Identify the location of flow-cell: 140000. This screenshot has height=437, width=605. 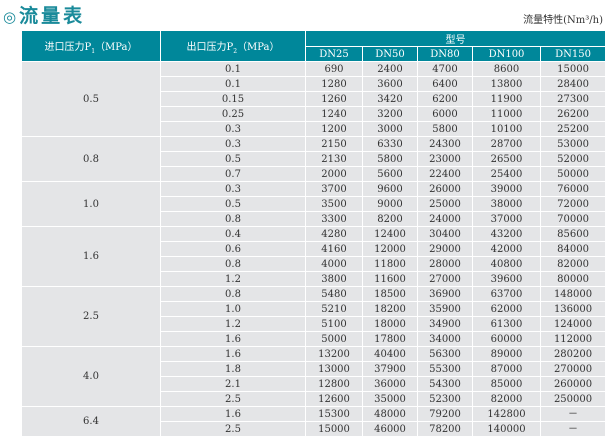
(506, 429).